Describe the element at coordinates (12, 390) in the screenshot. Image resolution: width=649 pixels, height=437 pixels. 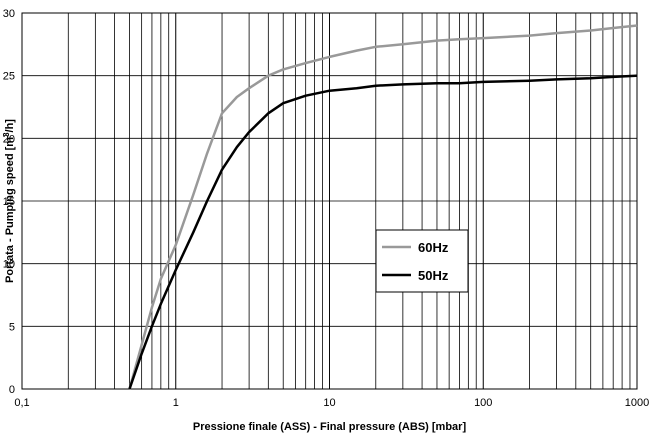
I see `y-tick-label: 0` at that location.